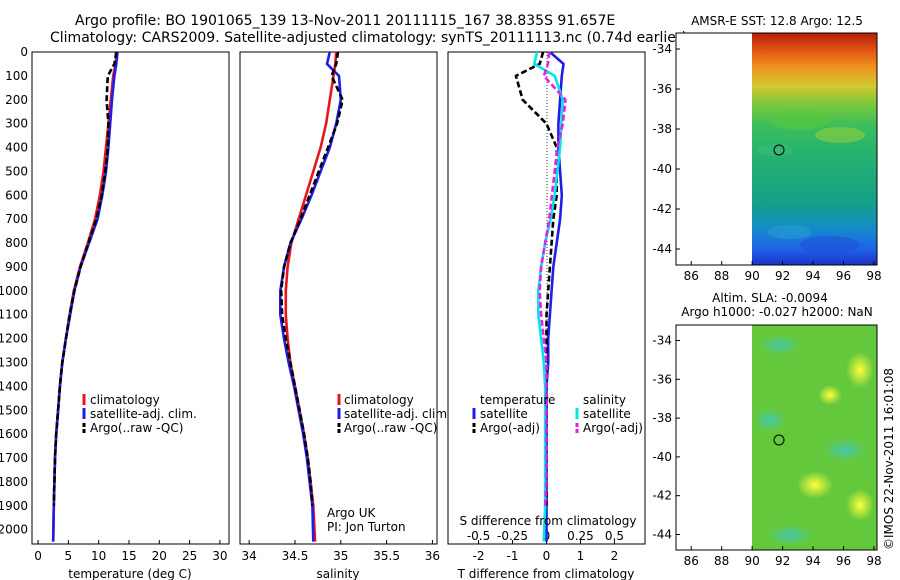 The width and height of the screenshot is (900, 580). I want to click on depth-tick-label: 800, so click(16, 243).